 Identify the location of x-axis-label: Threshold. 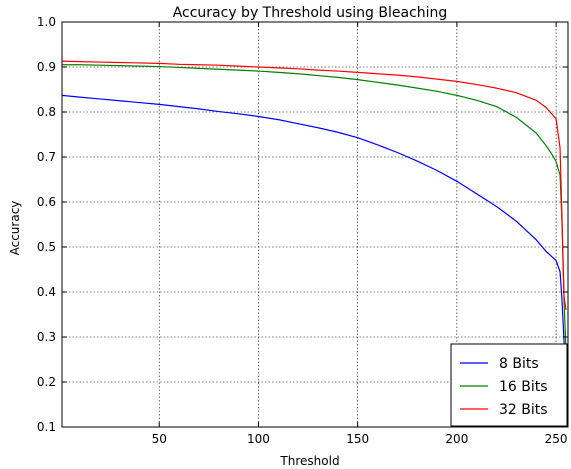
(309, 461).